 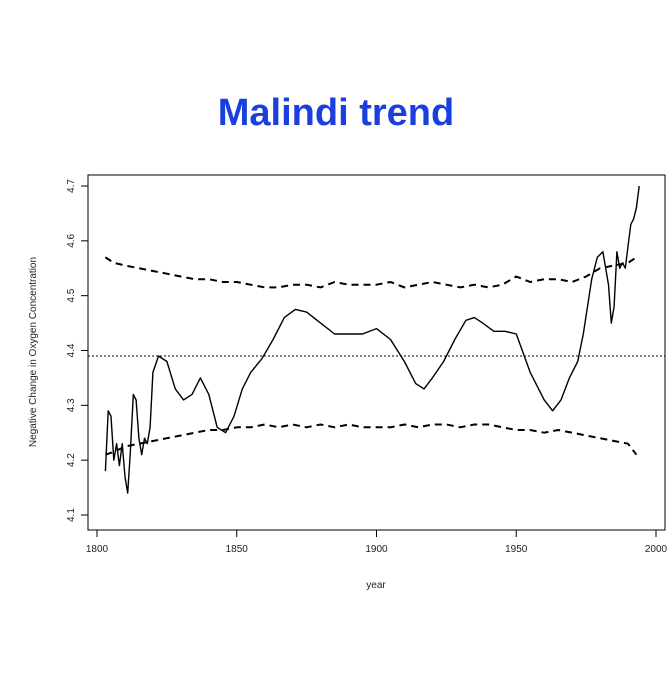 I want to click on y-axis-label: Negative Change in Oxygen Concentration, so click(x=33, y=352).